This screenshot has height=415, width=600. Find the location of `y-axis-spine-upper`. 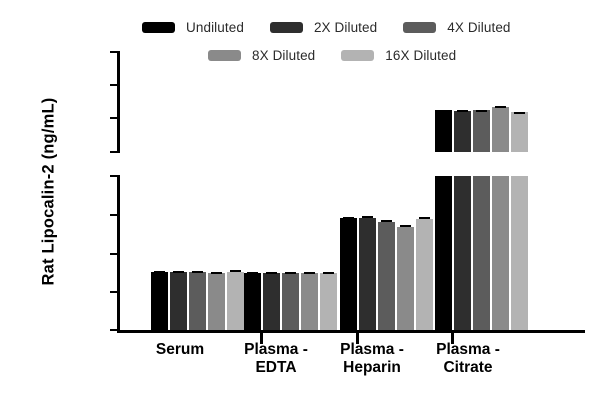

y-axis-spine-upper is located at coordinates (118, 102).